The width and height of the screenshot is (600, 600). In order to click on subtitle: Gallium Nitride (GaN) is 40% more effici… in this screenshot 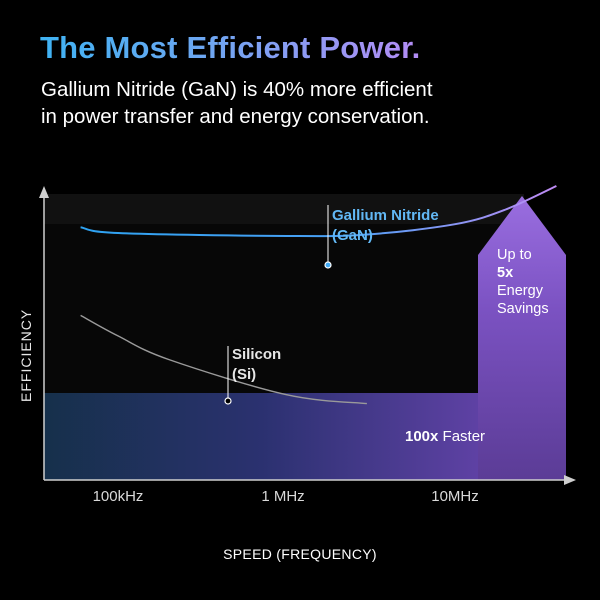, I will do `click(301, 103)`.